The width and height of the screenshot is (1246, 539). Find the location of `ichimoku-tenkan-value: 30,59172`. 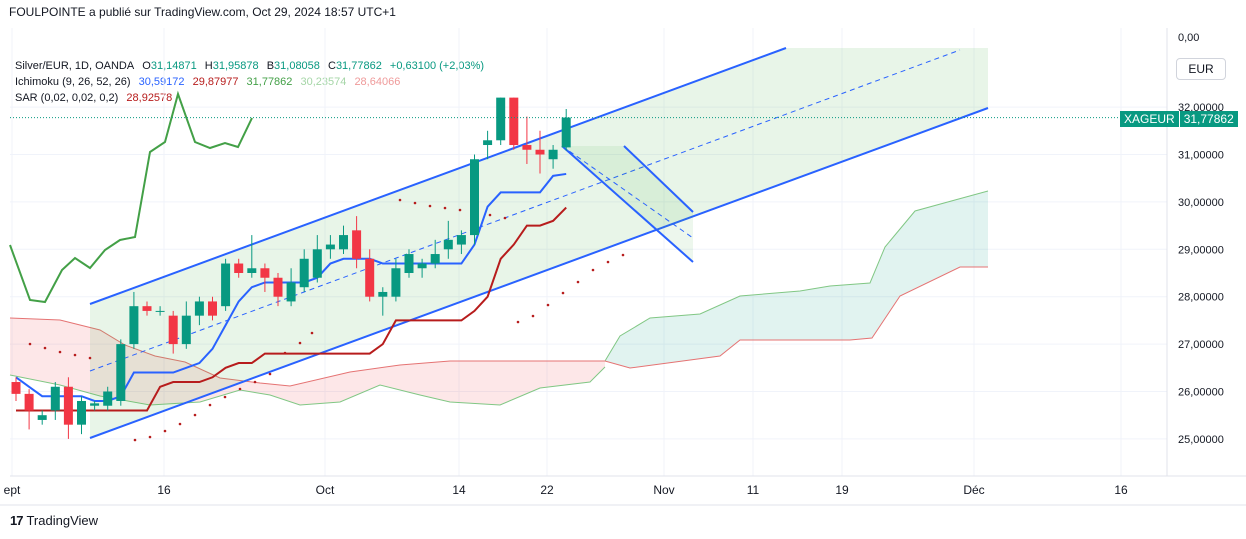

ichimoku-tenkan-value: 30,59172 is located at coordinates (161, 82).